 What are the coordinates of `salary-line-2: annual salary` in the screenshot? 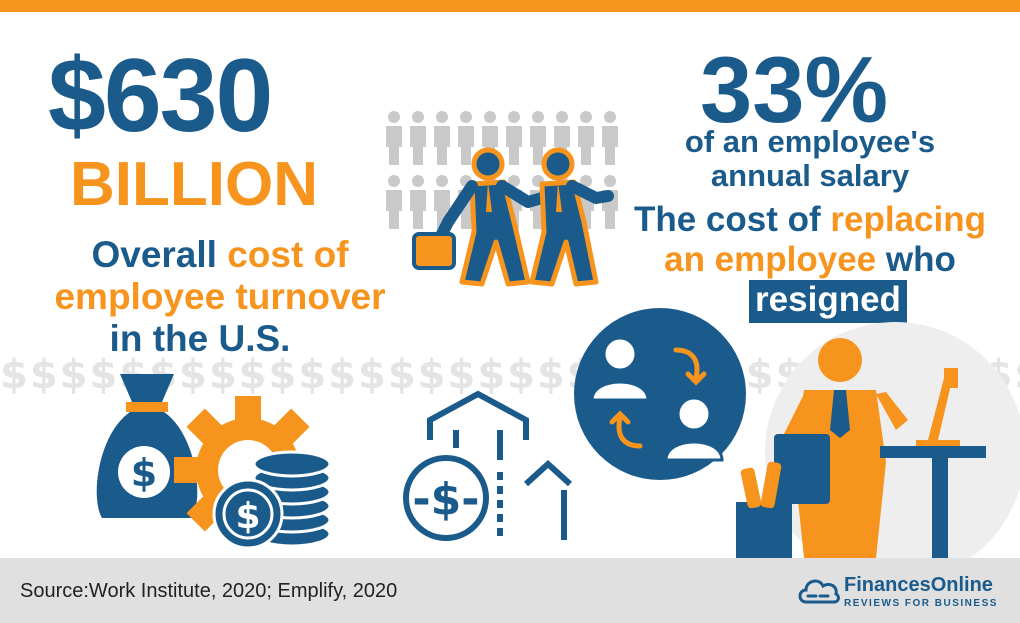 It's located at (810, 175).